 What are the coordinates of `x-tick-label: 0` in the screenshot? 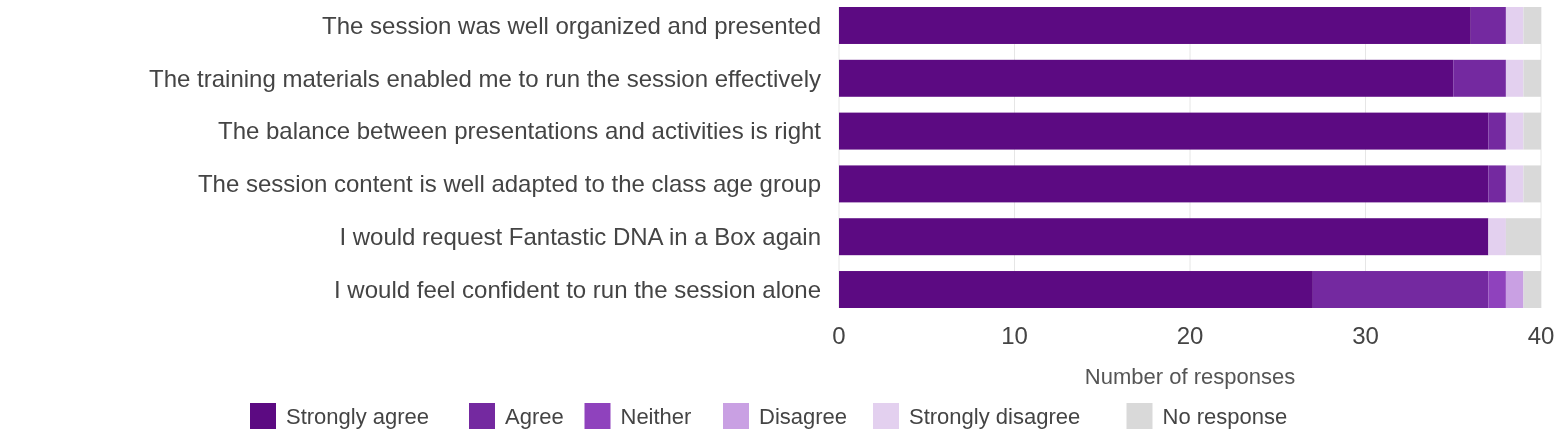 It's located at (839, 335).